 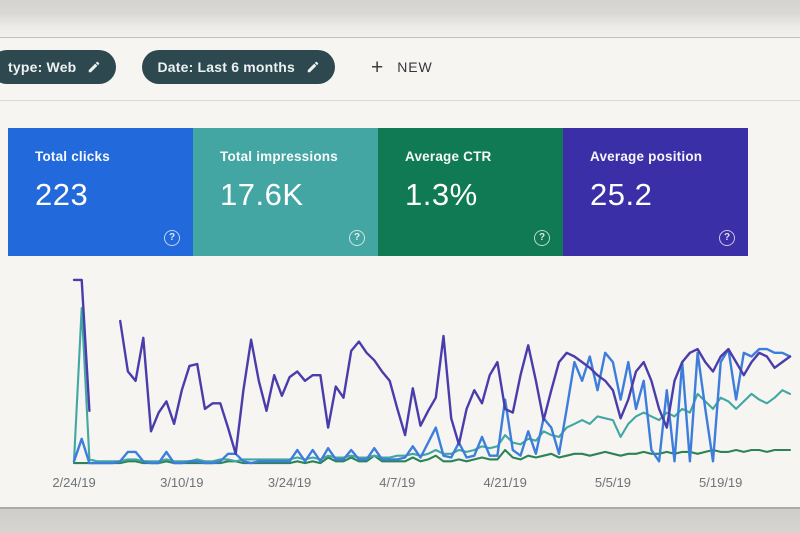 I want to click on toolbar-divider, so click(x=400, y=100).